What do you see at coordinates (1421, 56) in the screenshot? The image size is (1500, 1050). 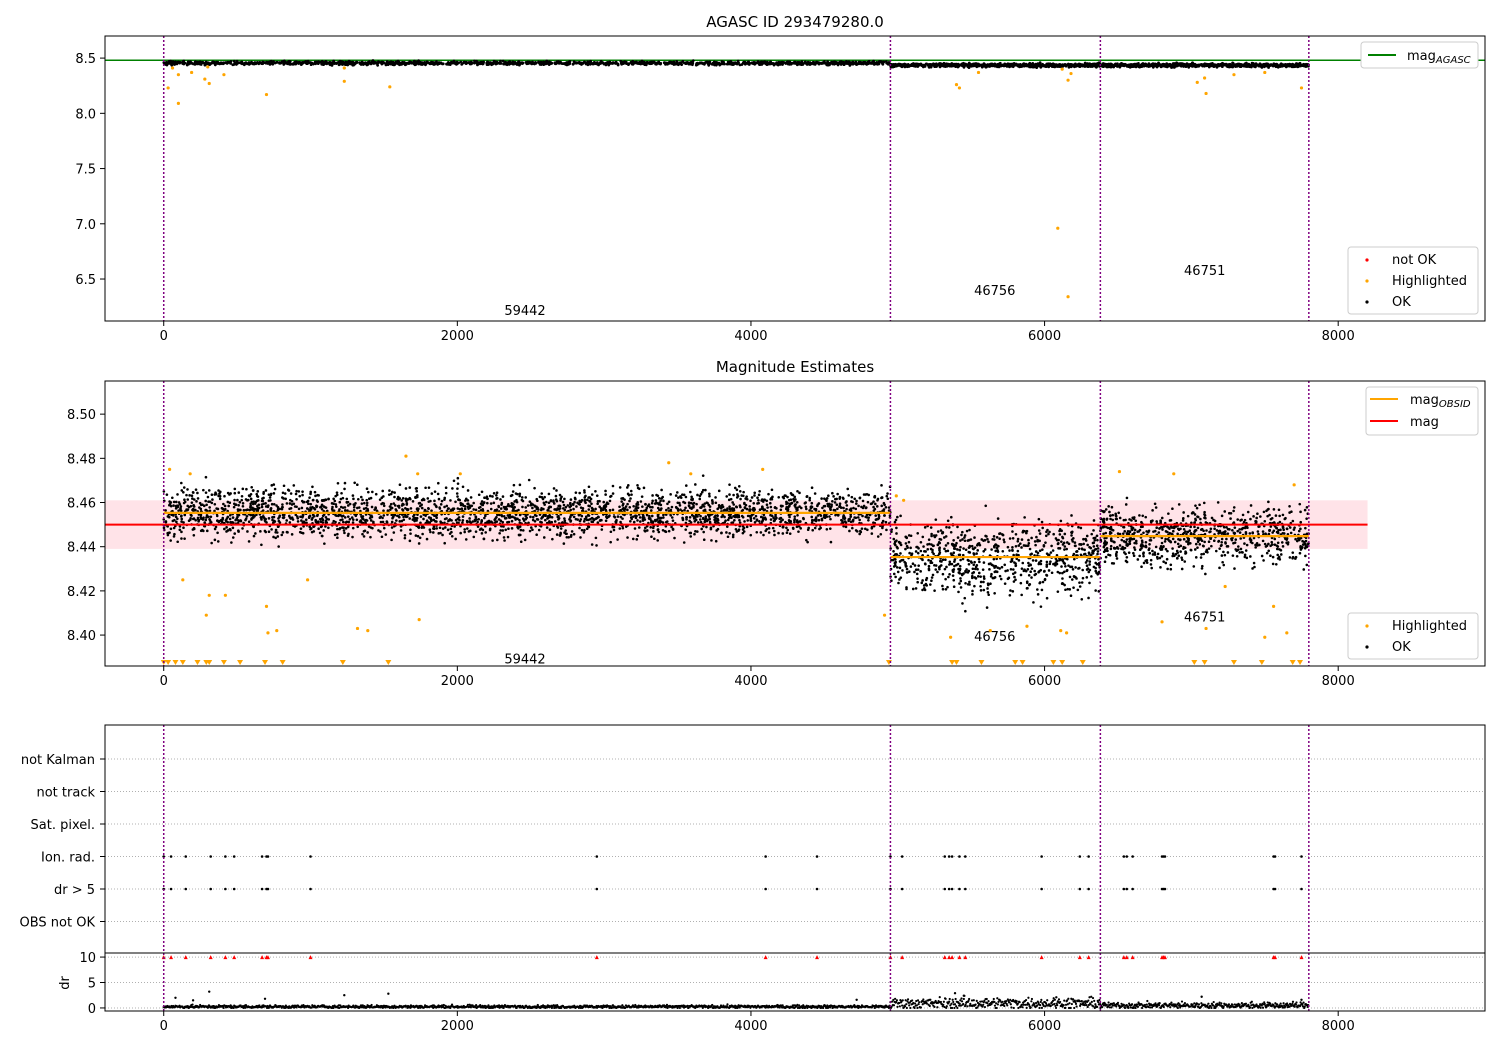 I see `legend-mag-agasc-label: mag` at bounding box center [1421, 56].